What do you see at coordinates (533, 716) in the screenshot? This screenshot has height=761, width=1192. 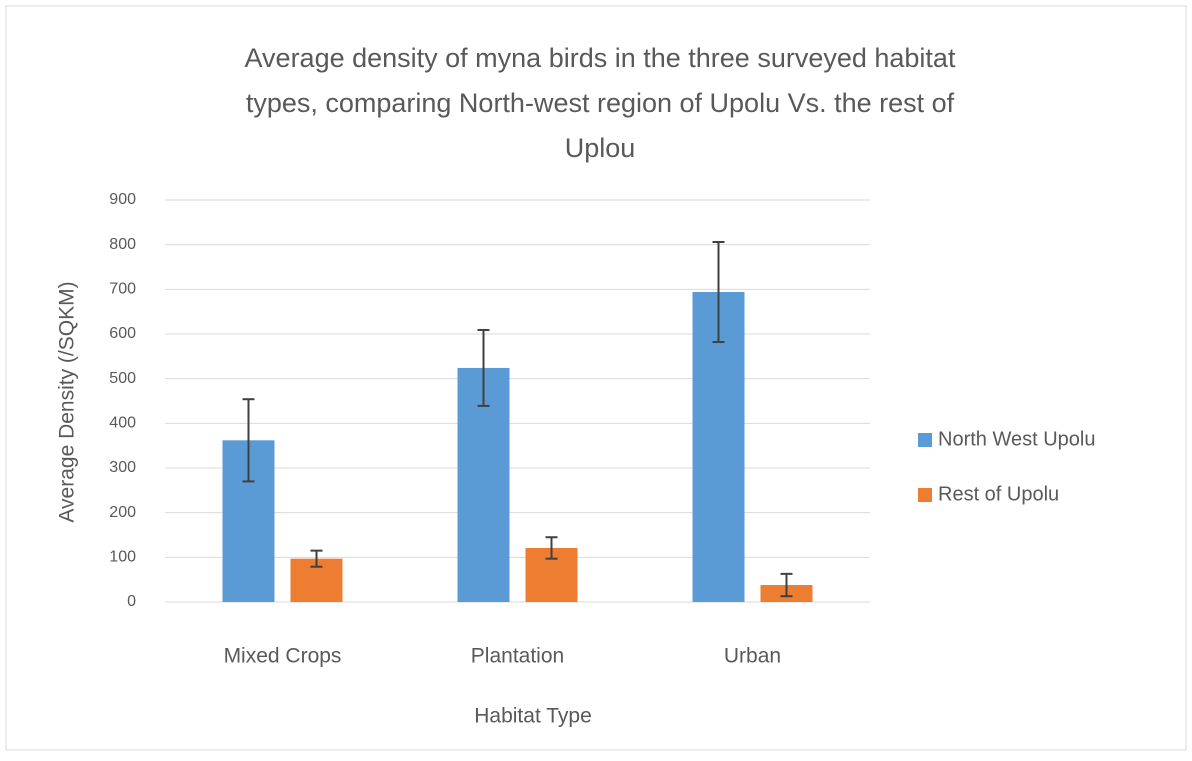 I see `x-axis-label: Habitat Type` at bounding box center [533, 716].